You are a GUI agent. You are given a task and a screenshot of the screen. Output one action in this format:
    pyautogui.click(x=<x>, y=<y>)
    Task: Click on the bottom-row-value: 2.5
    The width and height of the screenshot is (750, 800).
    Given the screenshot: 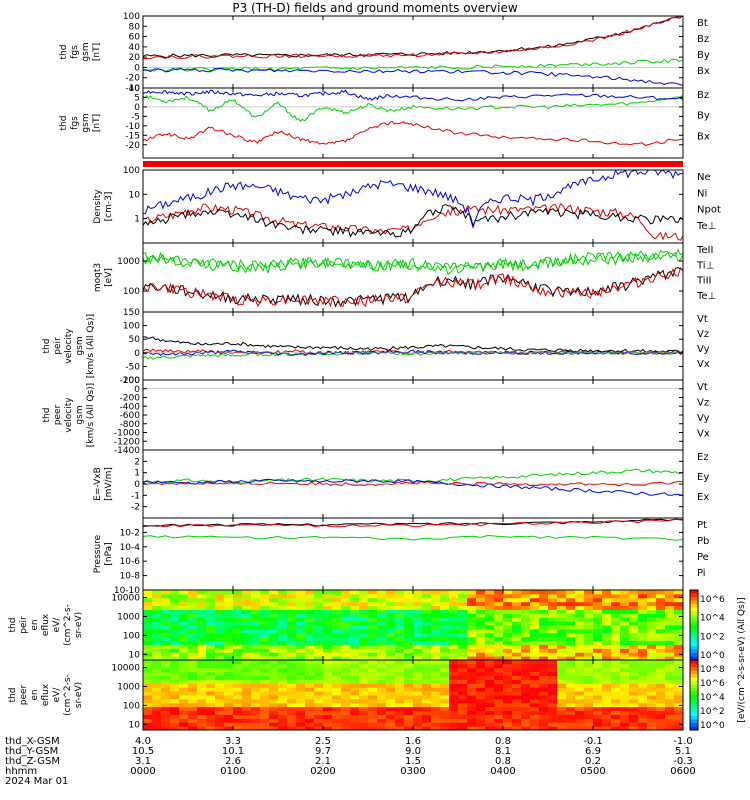 What is the action you would take?
    pyautogui.click(x=323, y=741)
    